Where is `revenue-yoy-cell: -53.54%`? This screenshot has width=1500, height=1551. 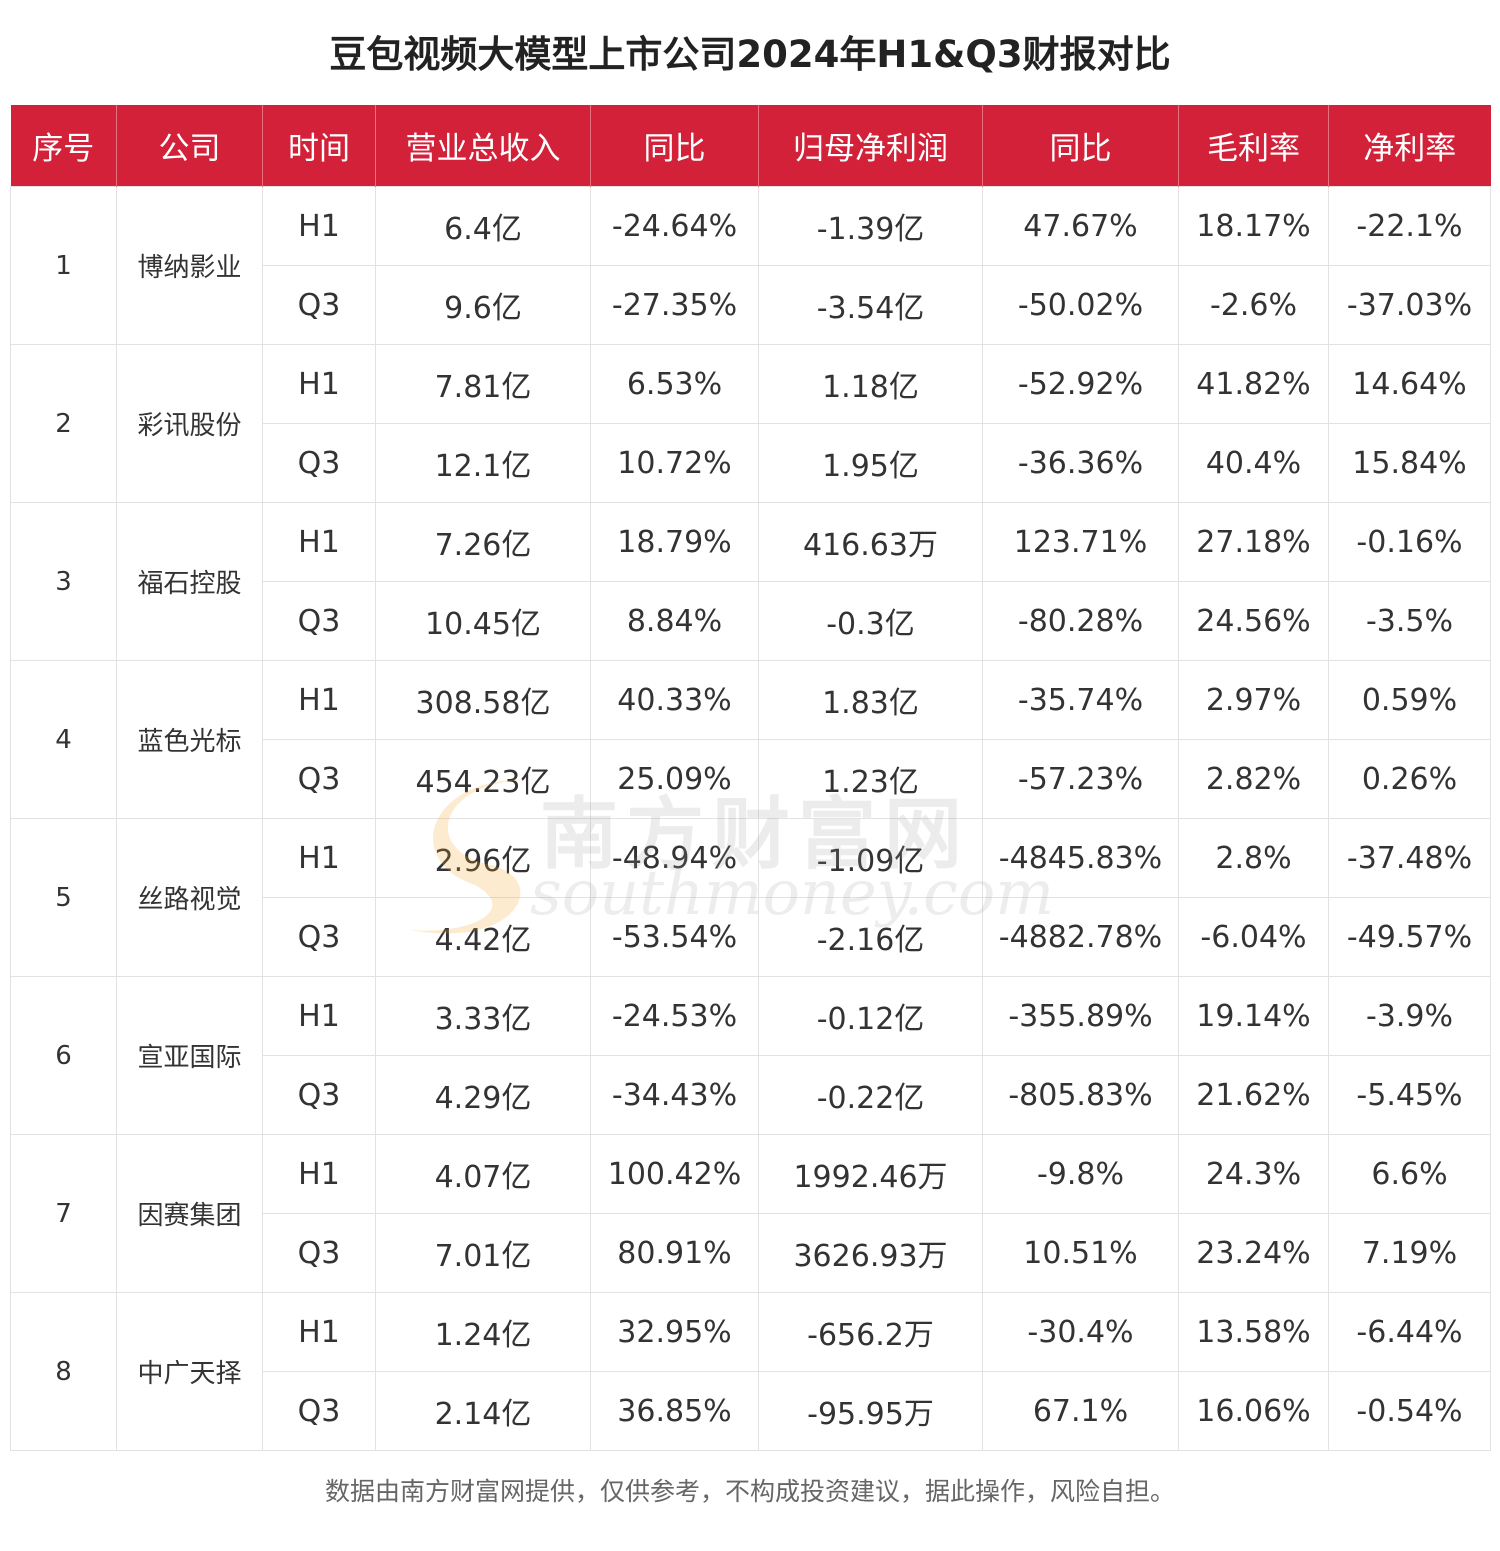
revenue-yoy-cell: -53.54% is located at coordinates (674, 937).